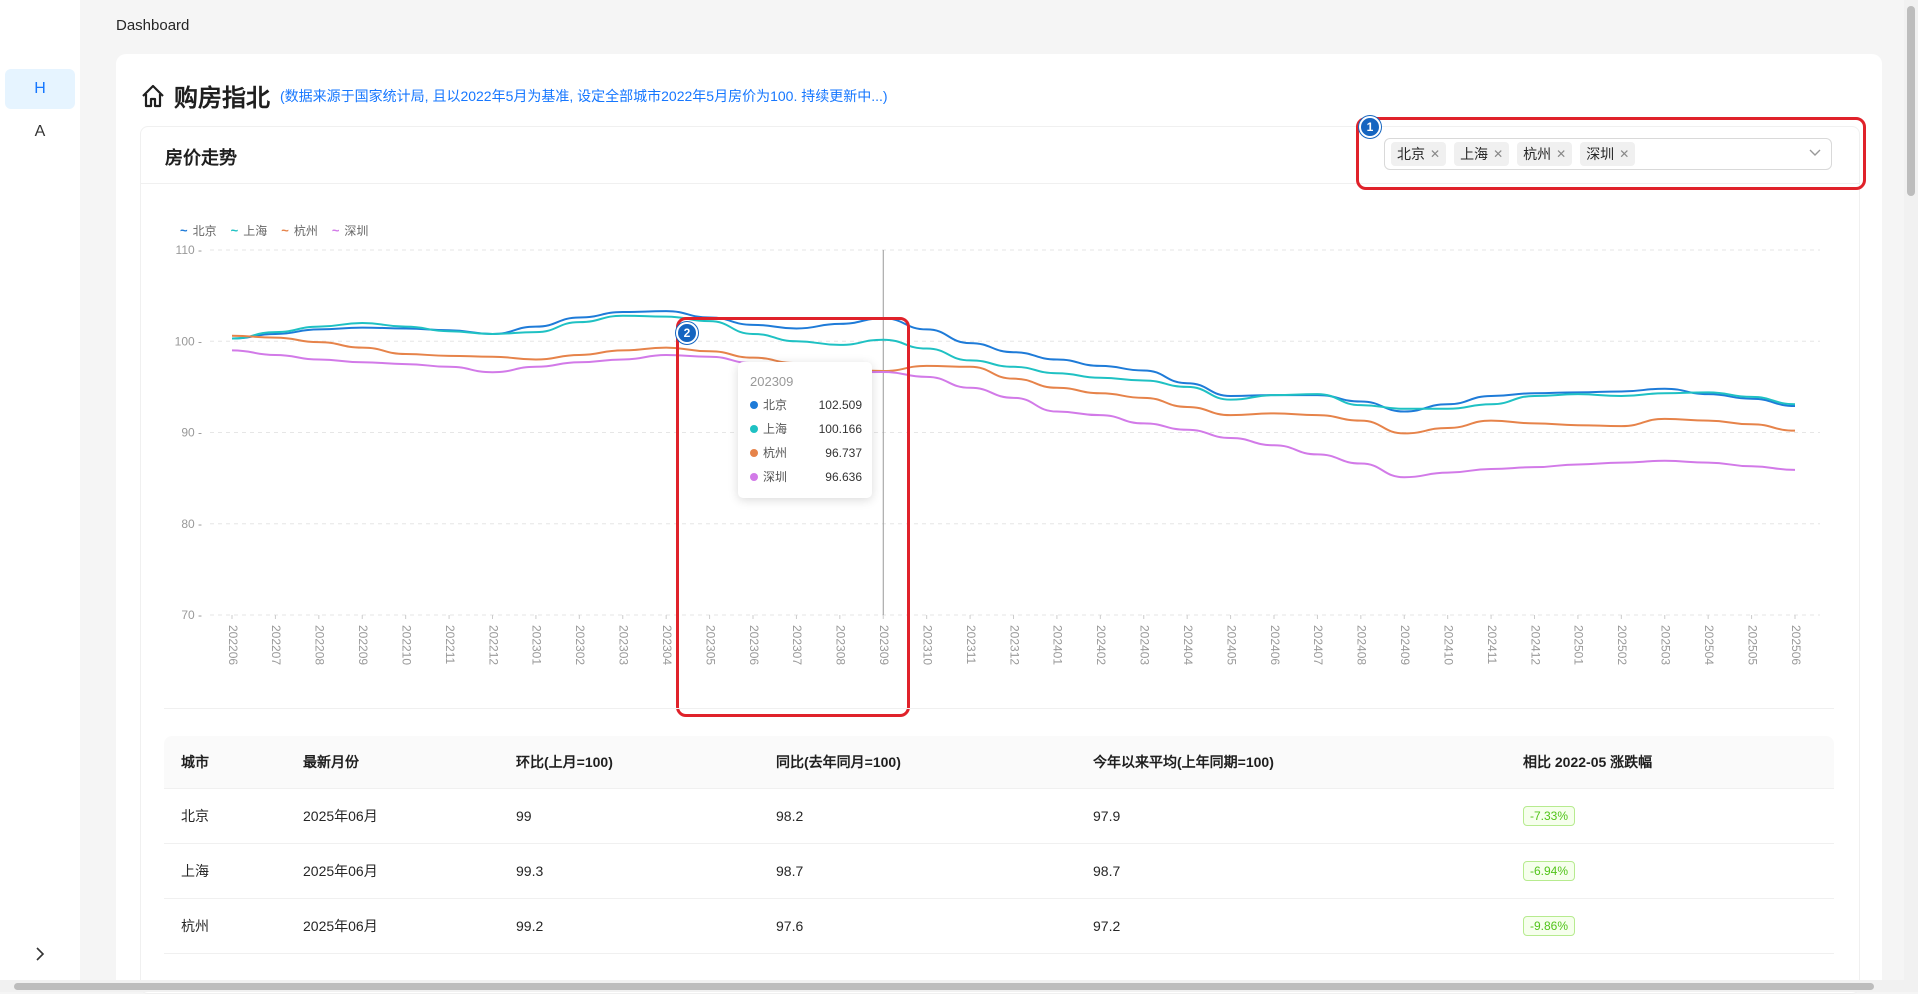 Image resolution: width=1918 pixels, height=994 pixels. What do you see at coordinates (1014, 645) in the screenshot?
I see `x-tick-label: 202312` at bounding box center [1014, 645].